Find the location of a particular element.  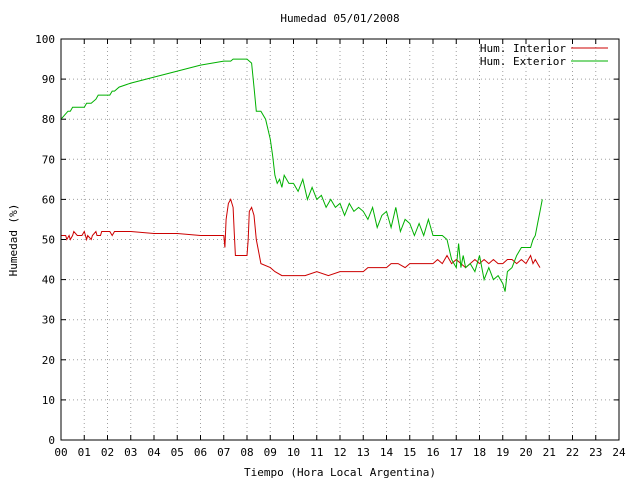

x-tick-label: 10 is located at coordinates (293, 452).